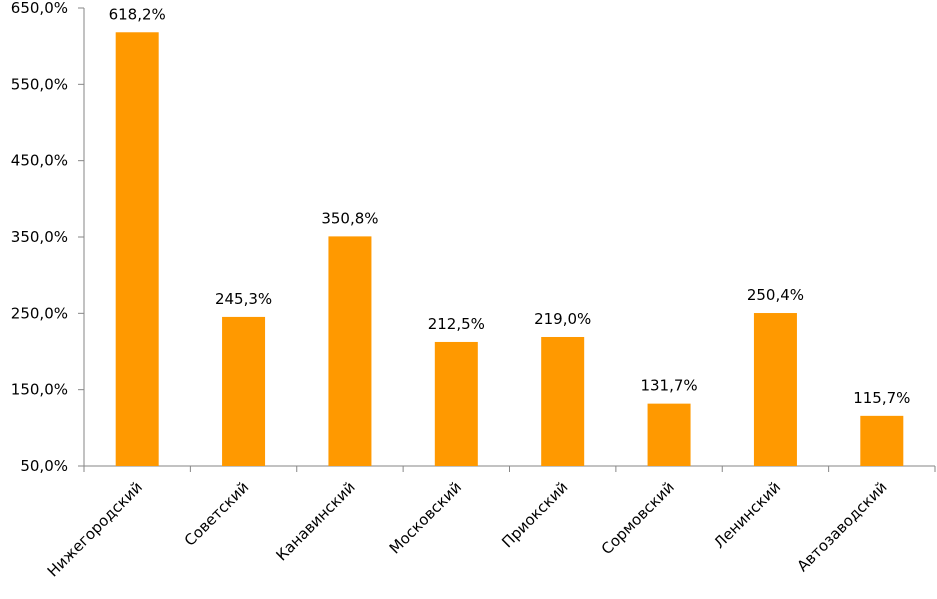  What do you see at coordinates (534, 514) in the screenshot?
I see `category-label: Приокский` at bounding box center [534, 514].